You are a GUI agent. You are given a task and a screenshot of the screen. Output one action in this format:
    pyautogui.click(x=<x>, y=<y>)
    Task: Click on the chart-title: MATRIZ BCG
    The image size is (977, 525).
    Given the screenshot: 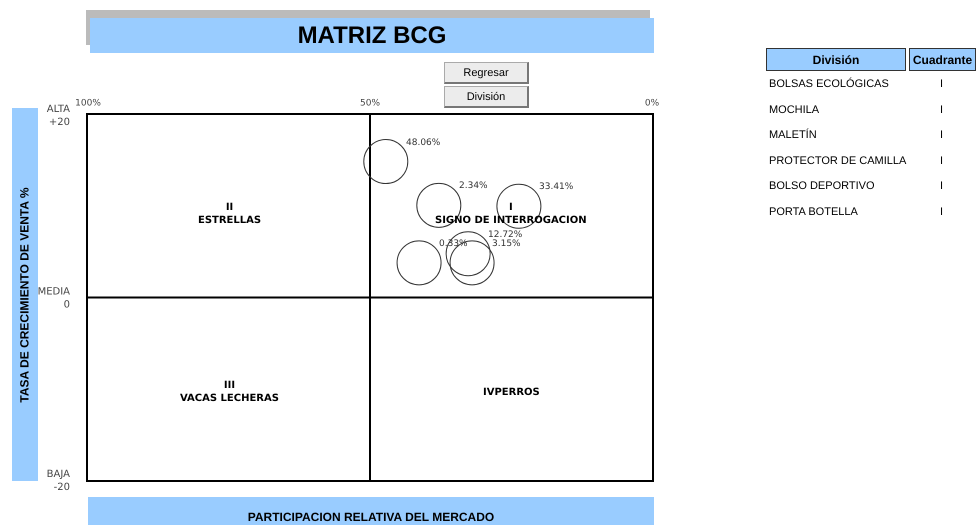 What is the action you would take?
    pyautogui.click(x=372, y=35)
    